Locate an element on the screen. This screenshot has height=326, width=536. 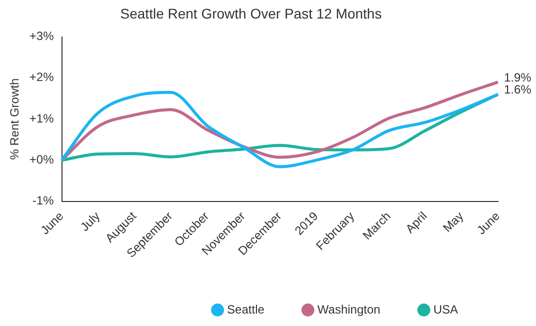
data-label: 1.6% is located at coordinates (518, 89).